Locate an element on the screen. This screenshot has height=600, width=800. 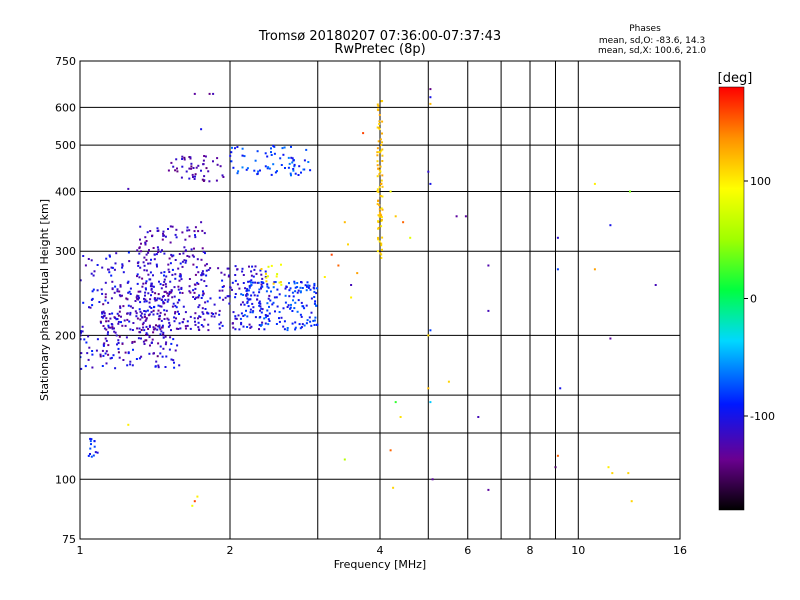
x-tick-labels: 1 2 4 6 8 10 16 is located at coordinates (382, 550).